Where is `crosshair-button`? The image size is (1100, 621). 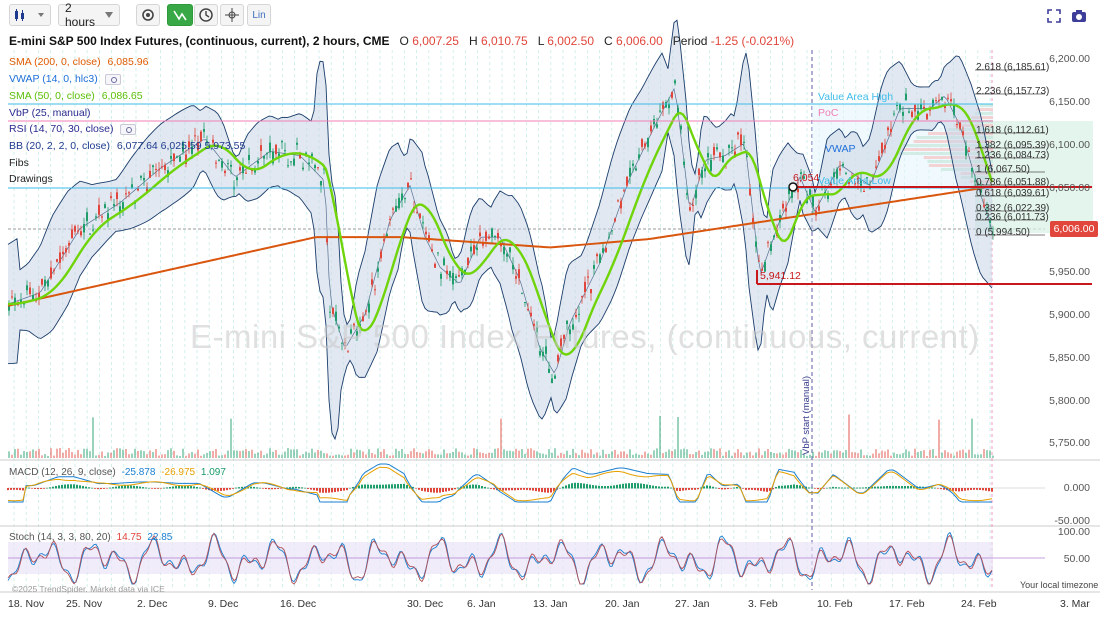
crosshair-button is located at coordinates (232, 15).